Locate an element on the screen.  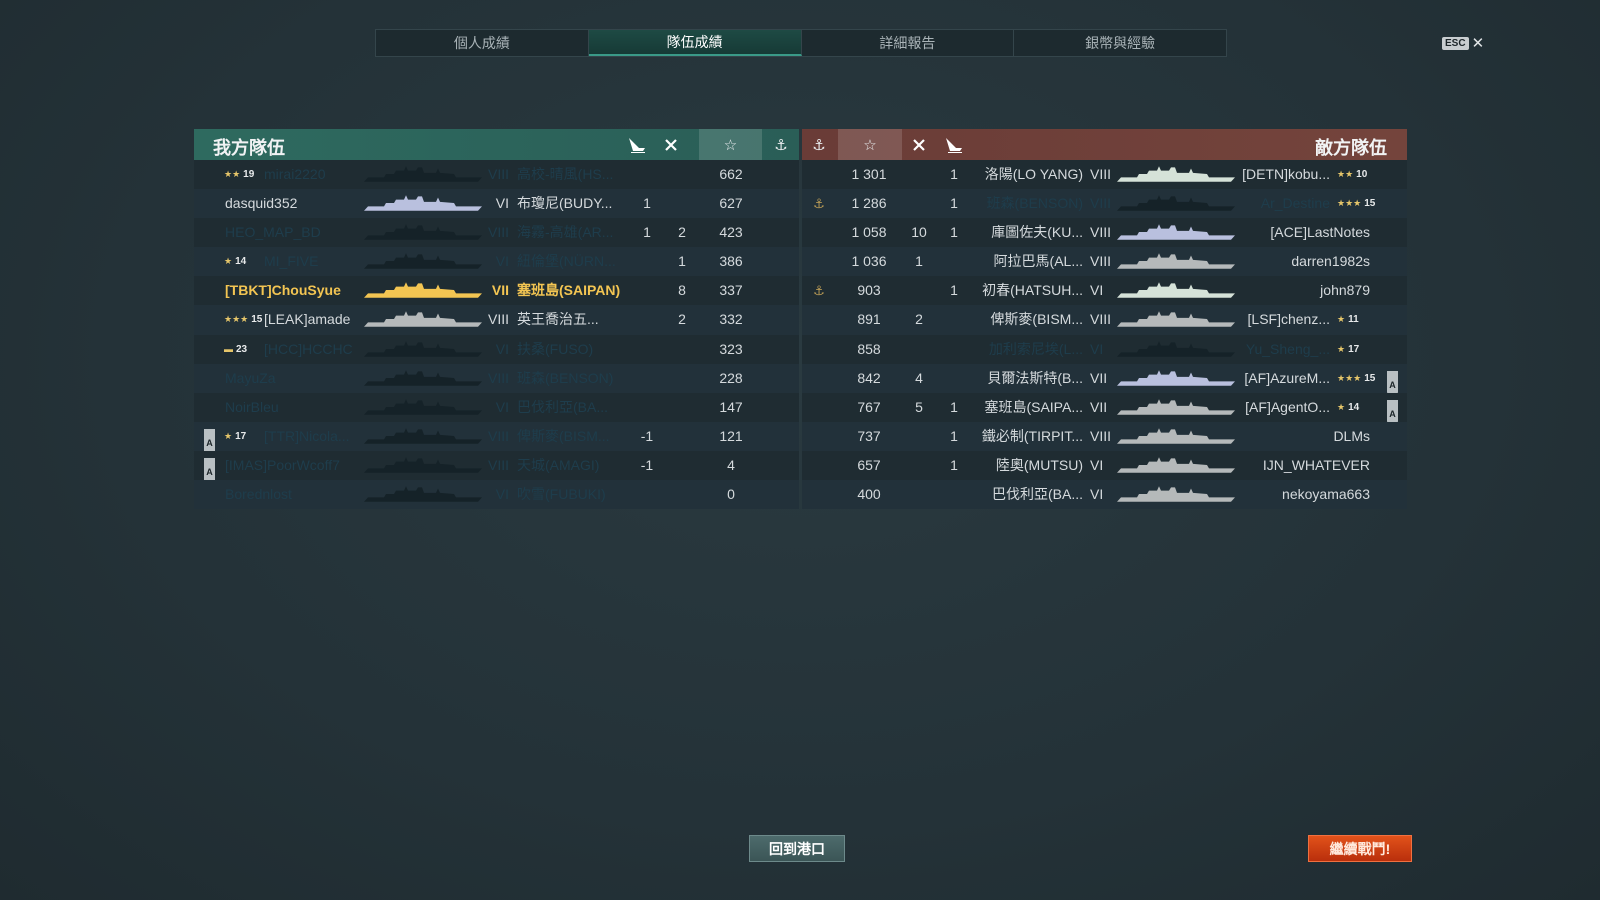
player-name: mirai2220 is located at coordinates (295, 174).